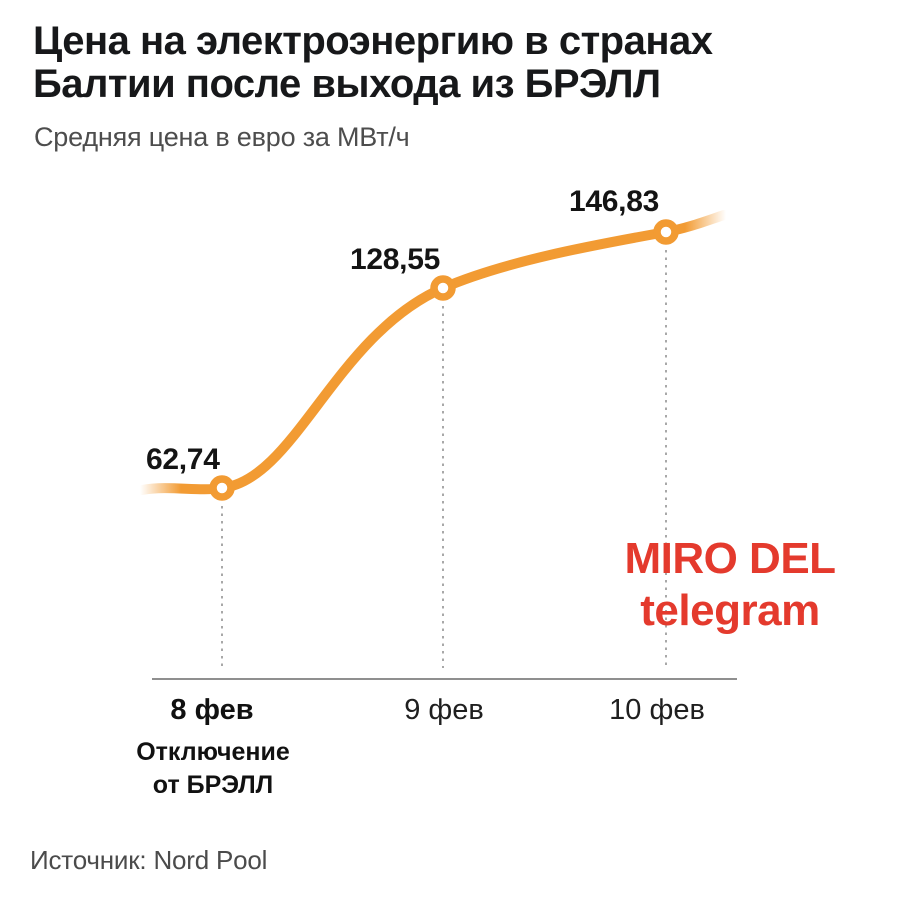 The width and height of the screenshot is (900, 900). I want to click on chart-subtitle: Средняя цена в евро за МВт/ч, so click(222, 137).